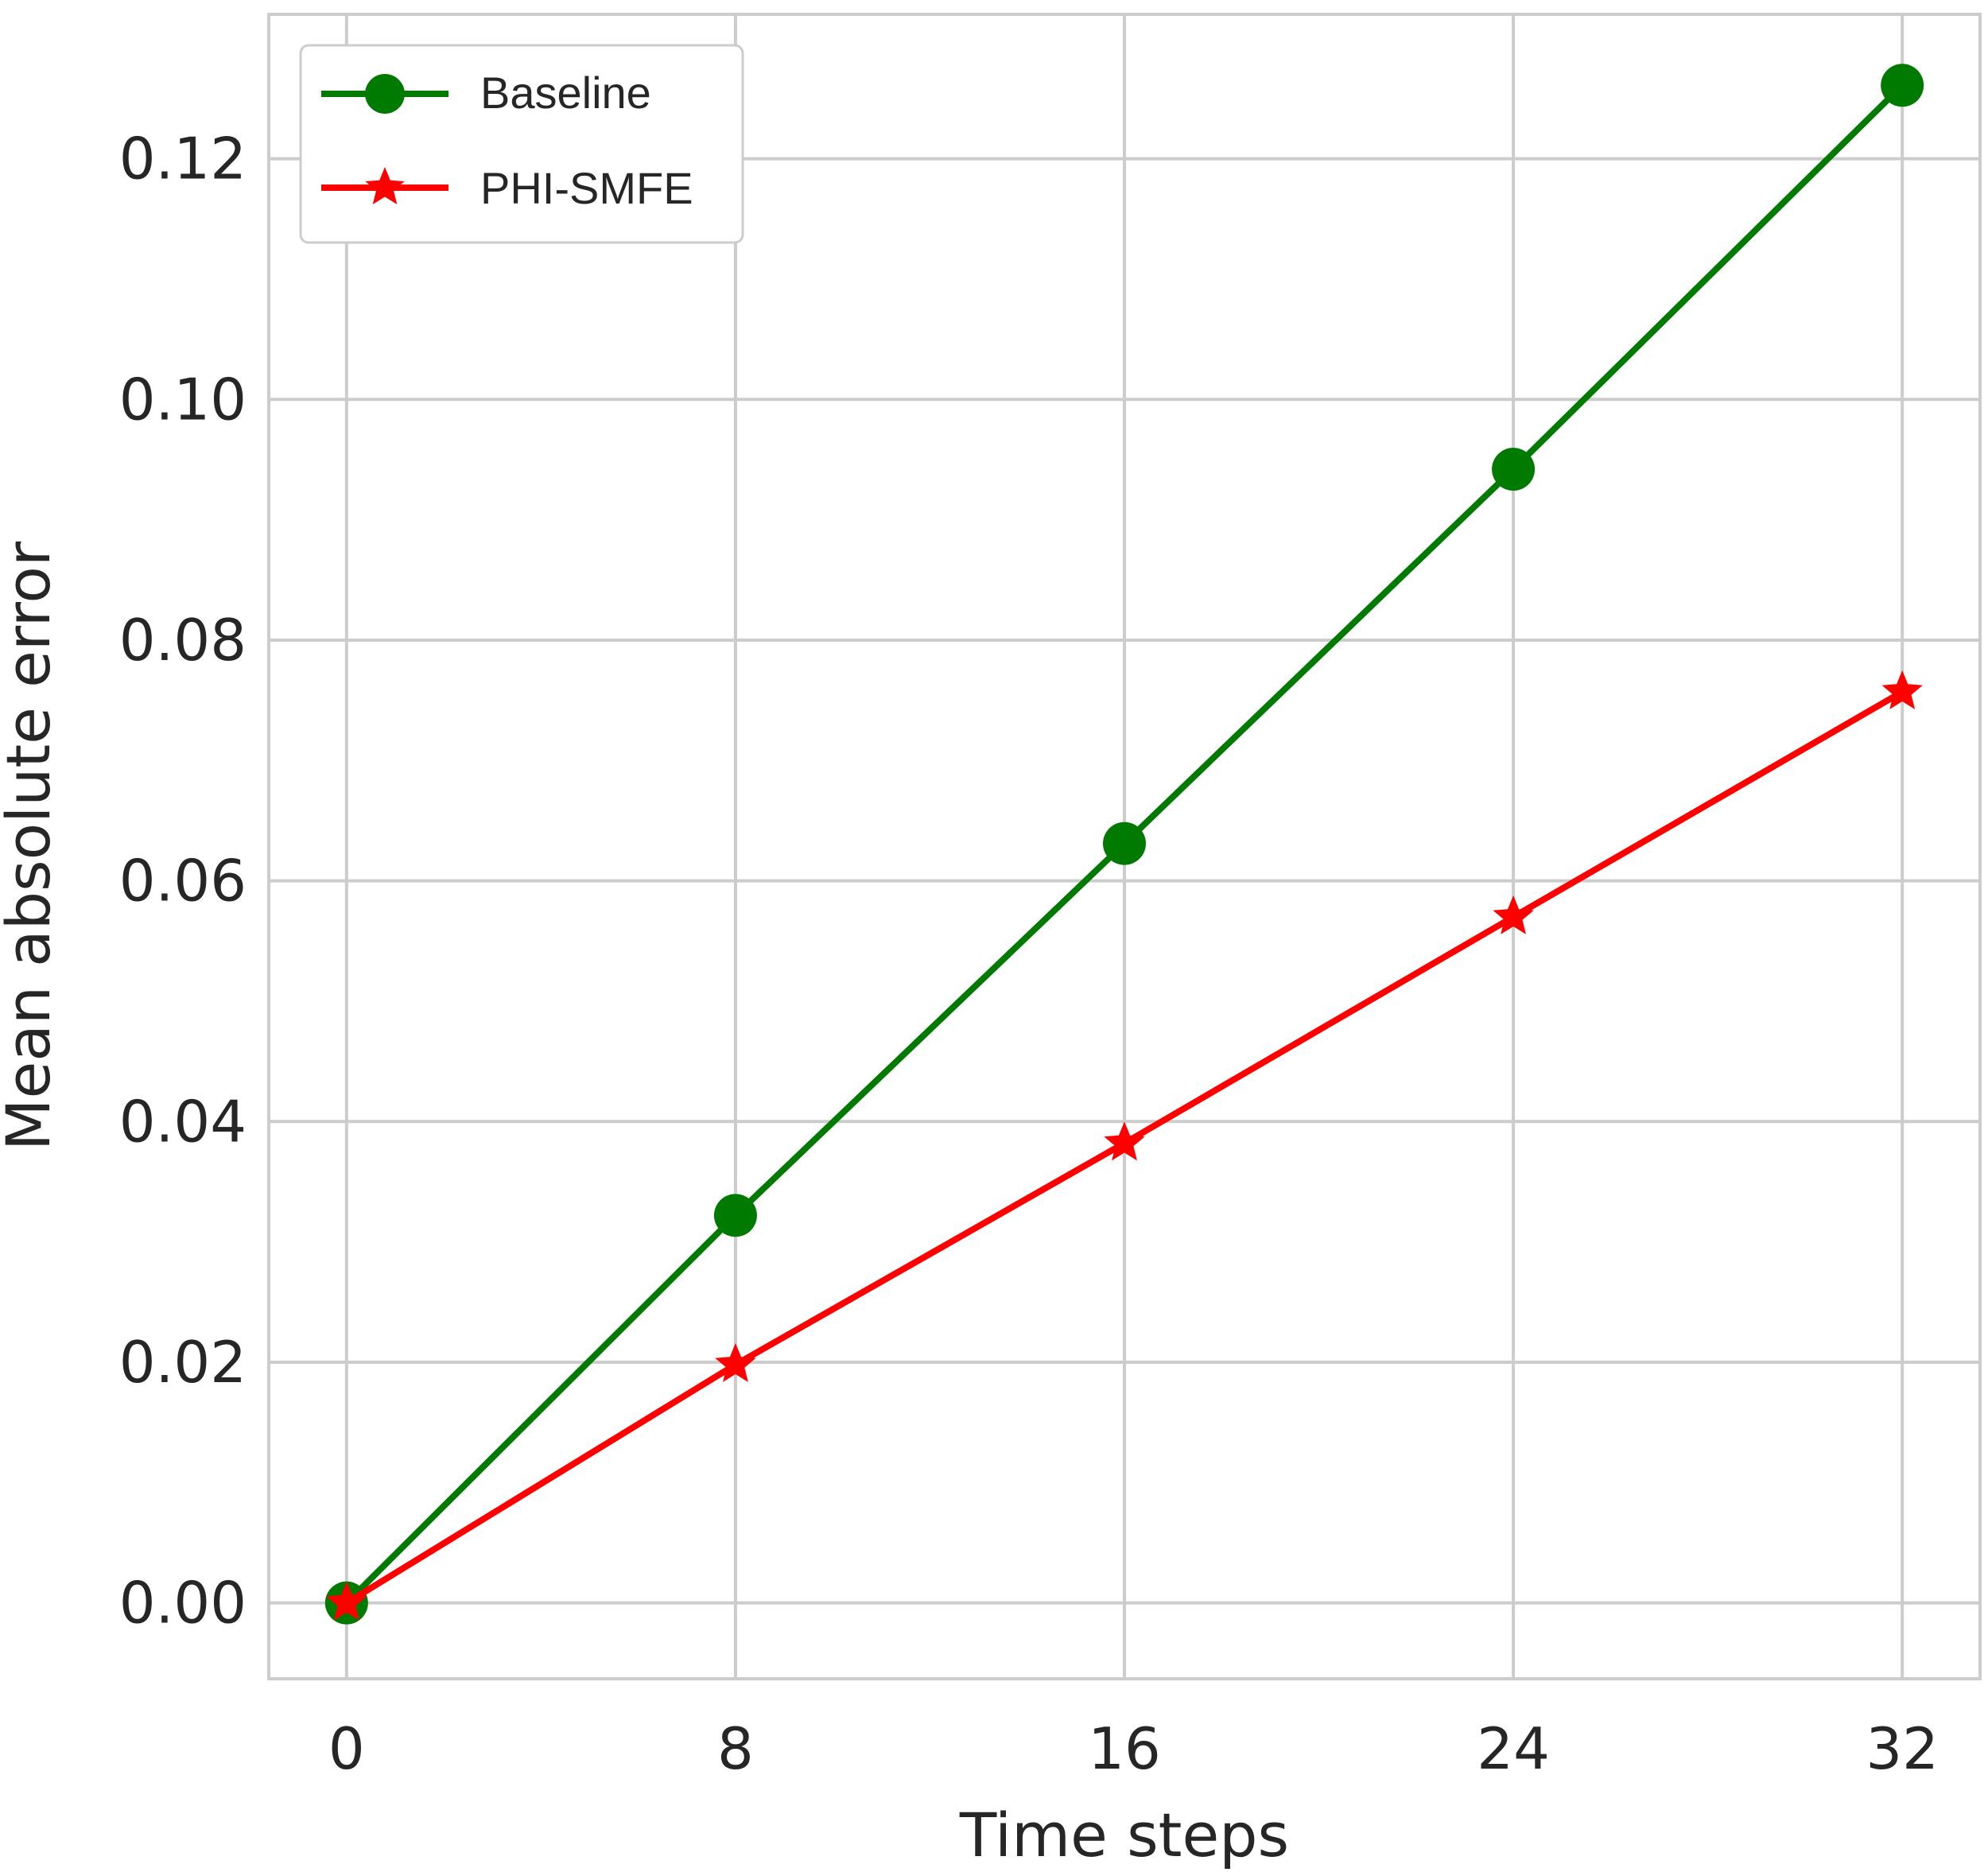  I want to click on y-tick-label: 0.00, so click(183, 1603).